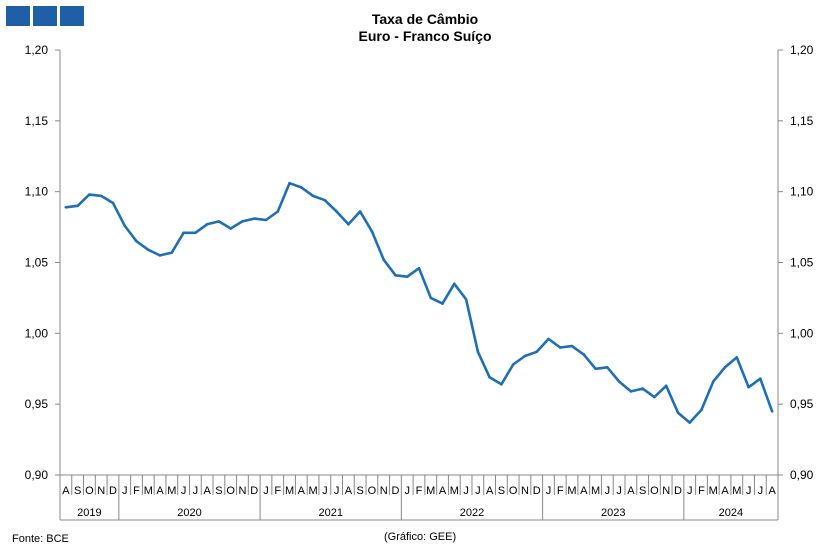 Image resolution: width=839 pixels, height=559 pixels. Describe the element at coordinates (89, 513) in the screenshot. I see `x-year-label: 2019` at that location.